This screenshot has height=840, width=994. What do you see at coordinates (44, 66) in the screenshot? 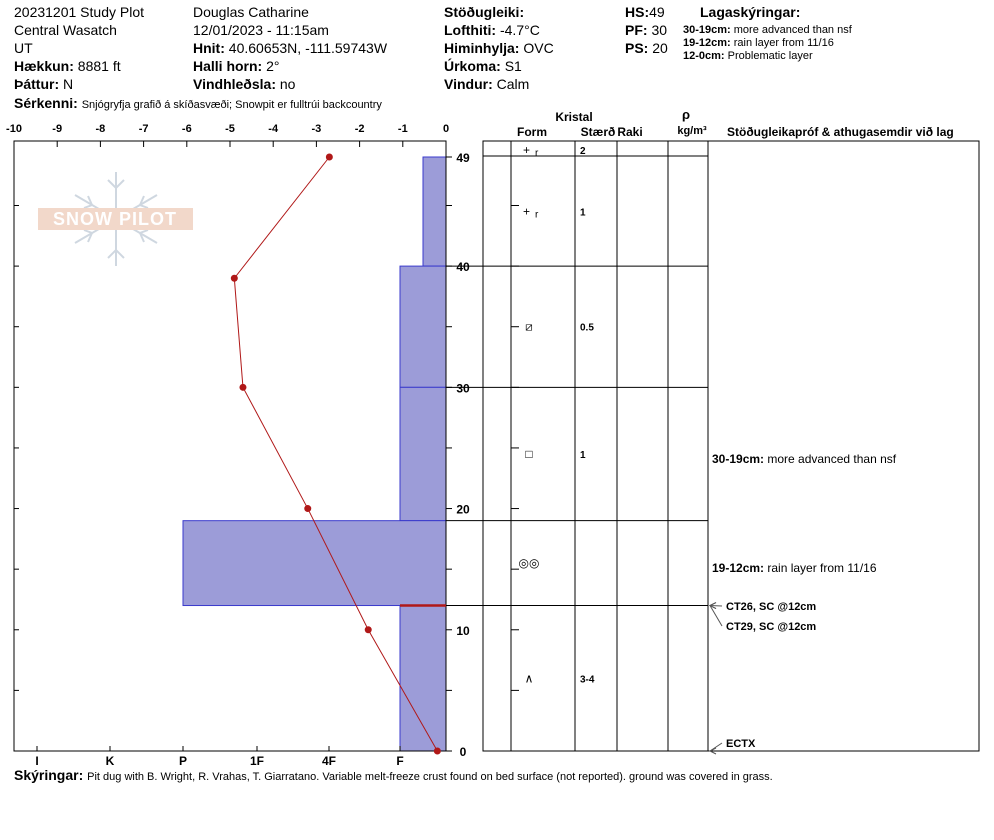
I see `elevation-label: Hækkun:` at bounding box center [44, 66].